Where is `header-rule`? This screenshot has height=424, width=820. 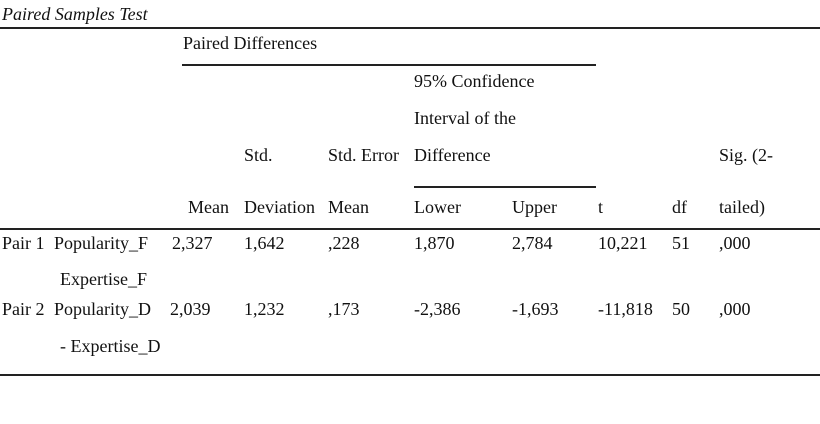
header-rule is located at coordinates (410, 229).